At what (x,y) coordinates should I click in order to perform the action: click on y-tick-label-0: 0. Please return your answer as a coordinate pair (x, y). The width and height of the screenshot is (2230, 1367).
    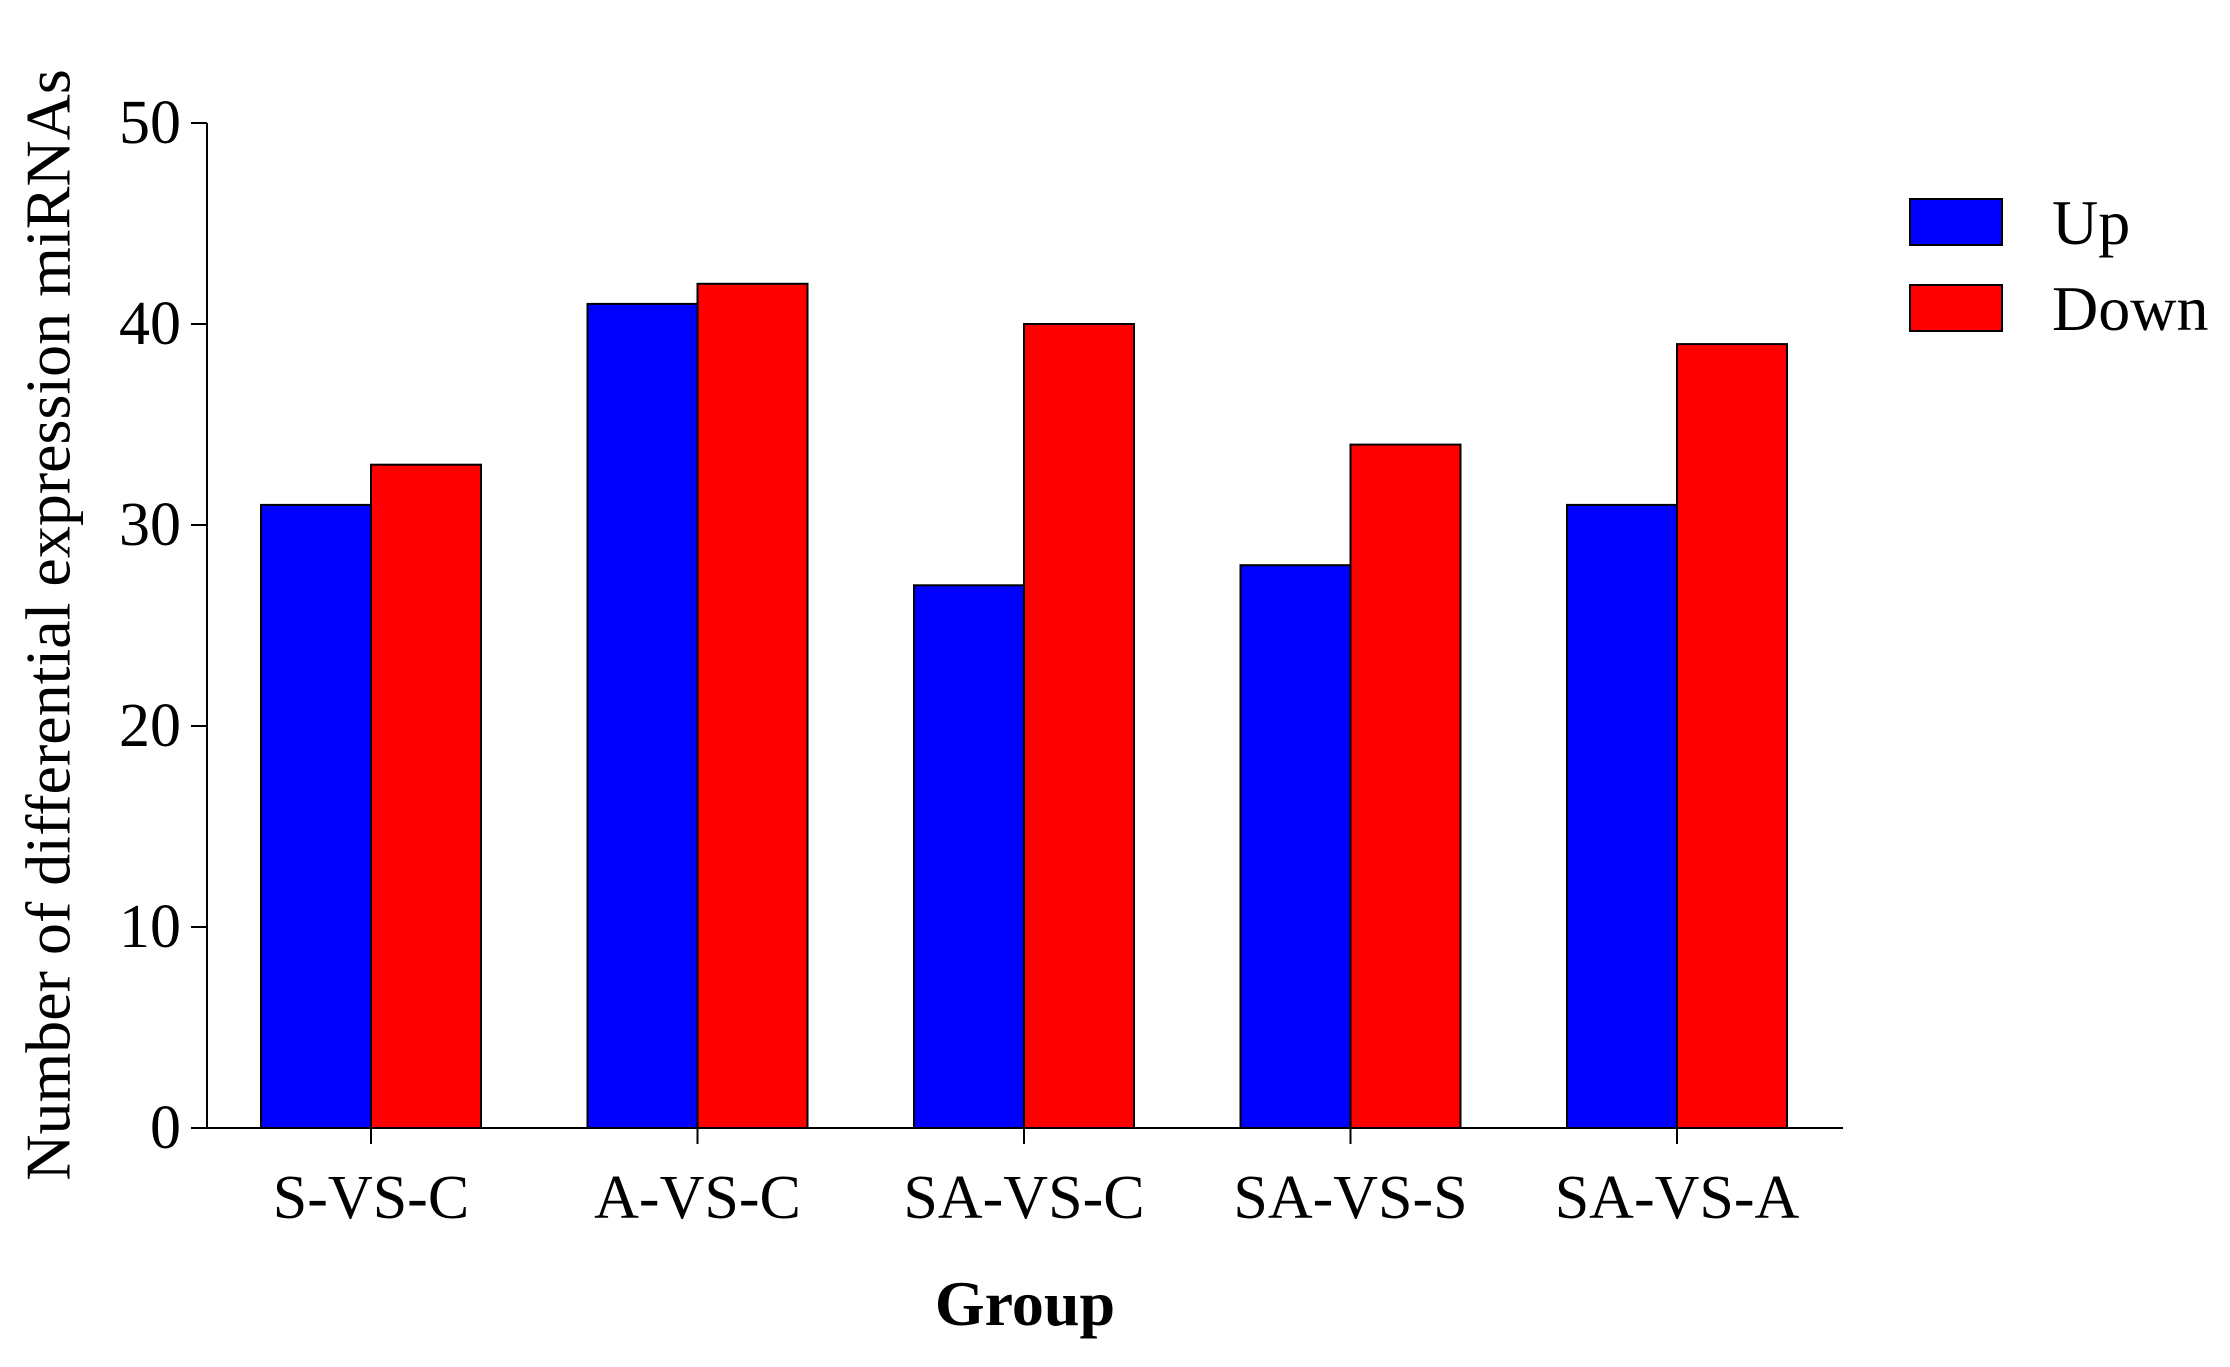
    Looking at the image, I should click on (165, 1128).